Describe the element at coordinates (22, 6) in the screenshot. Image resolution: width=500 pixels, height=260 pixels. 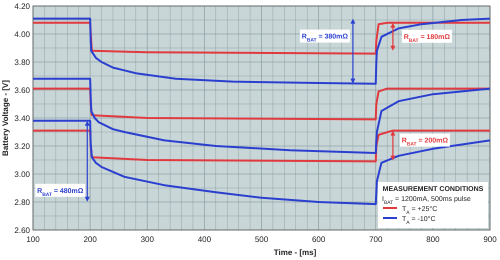
I see `y-tick-label: 4.20` at that location.